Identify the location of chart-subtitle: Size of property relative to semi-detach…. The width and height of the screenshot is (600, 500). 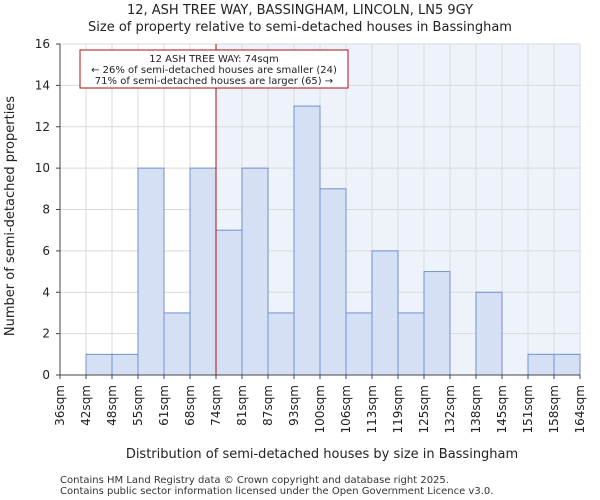
(300, 27).